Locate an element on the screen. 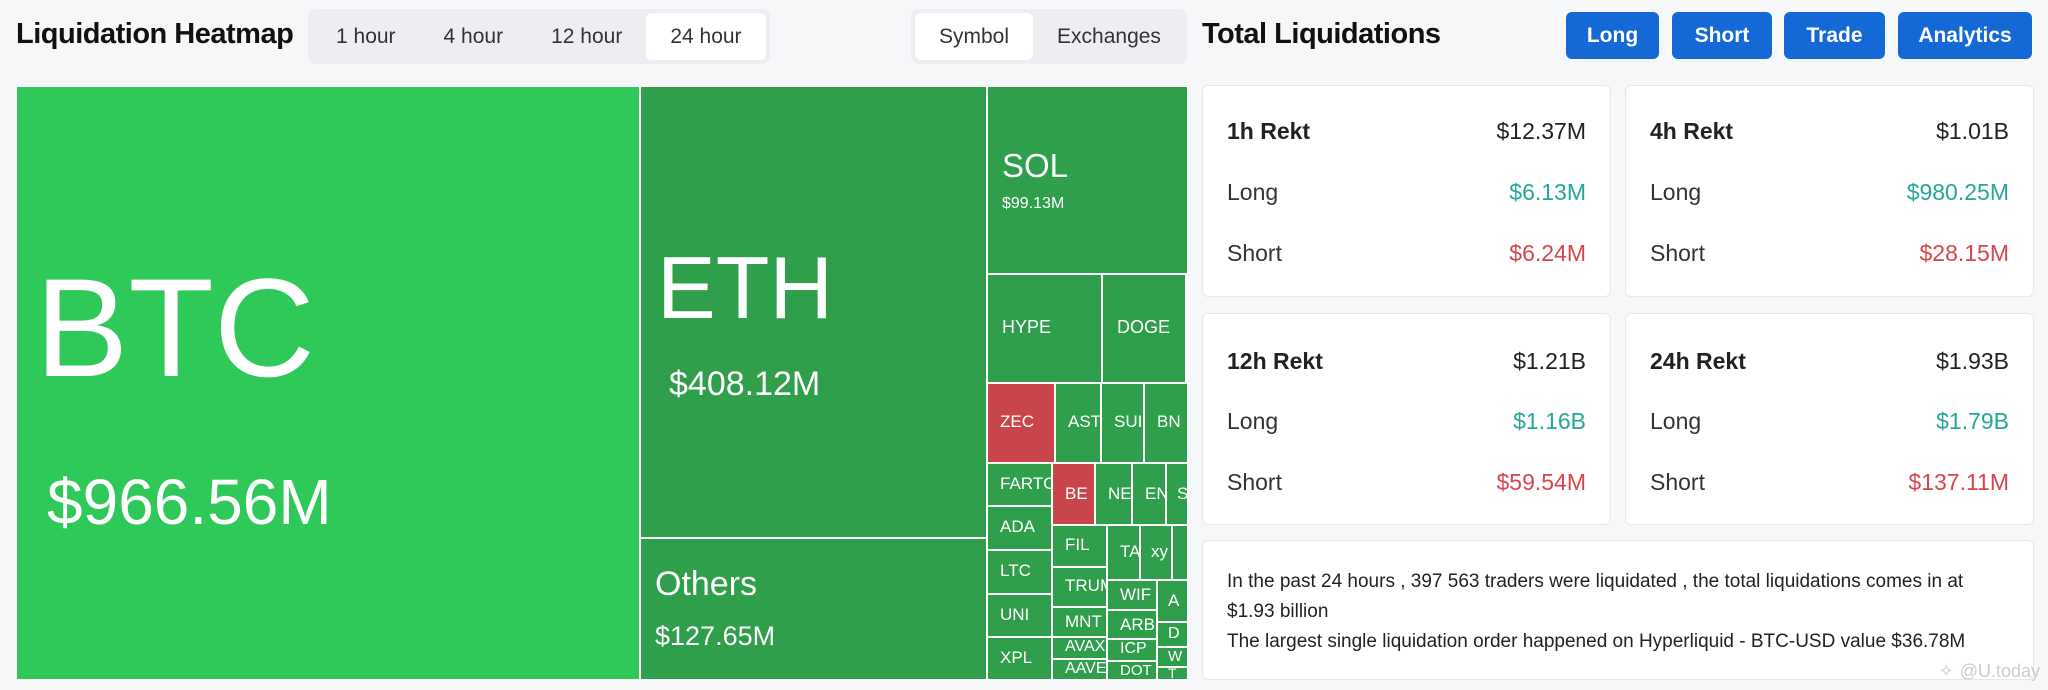 The height and width of the screenshot is (690, 2048). heatmap-cell: WIF is located at coordinates (1132, 595).